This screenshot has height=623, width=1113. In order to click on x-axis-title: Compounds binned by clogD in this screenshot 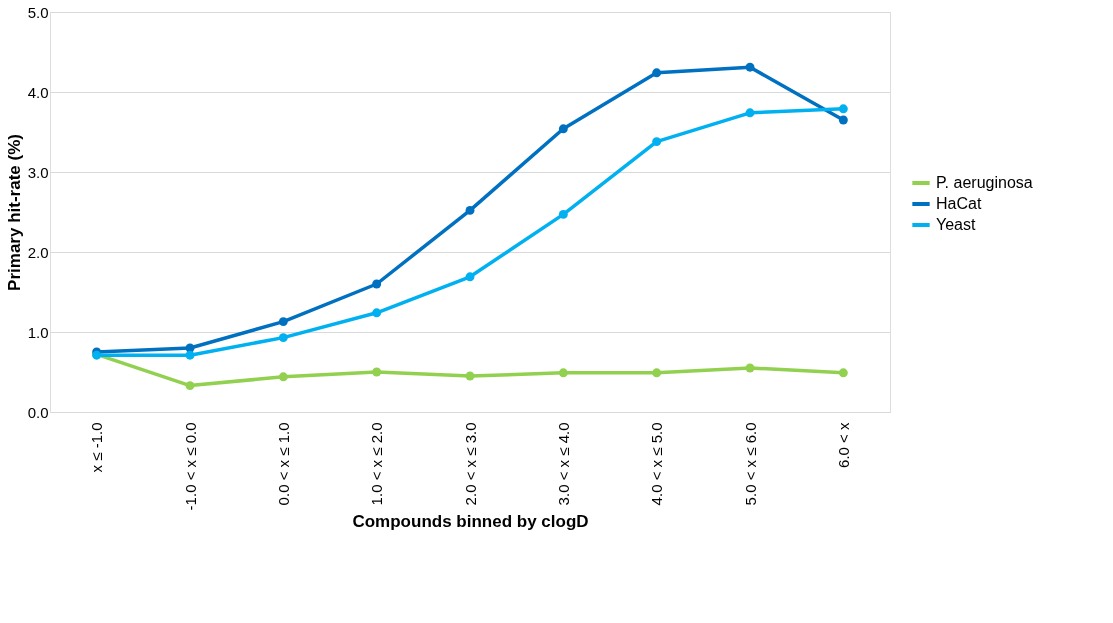, I will do `click(470, 522)`.